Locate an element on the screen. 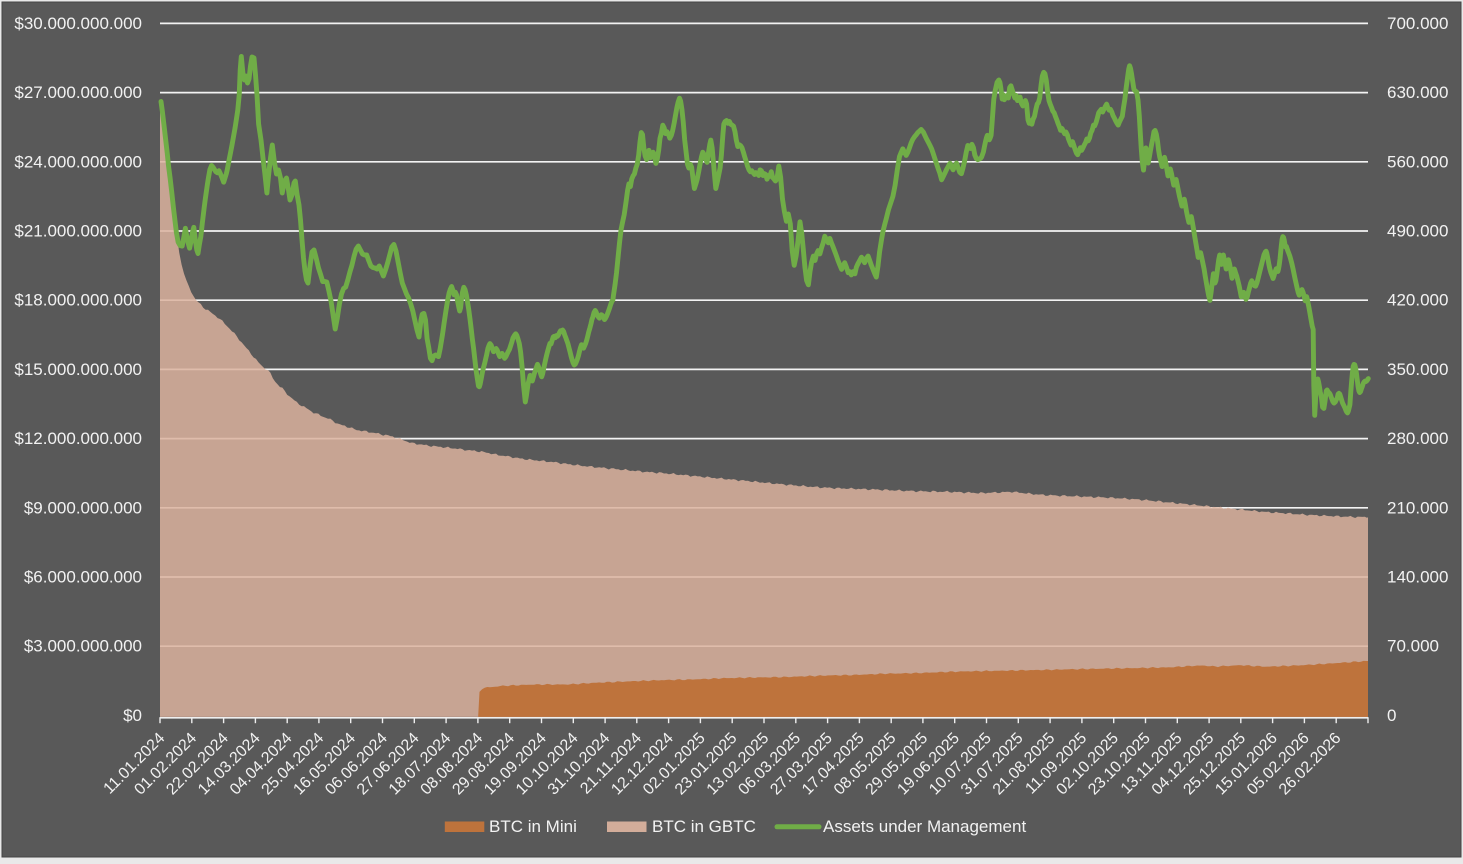 This screenshot has width=1463, height=864. svg-text: $18.000.000.000 is located at coordinates (78, 300).